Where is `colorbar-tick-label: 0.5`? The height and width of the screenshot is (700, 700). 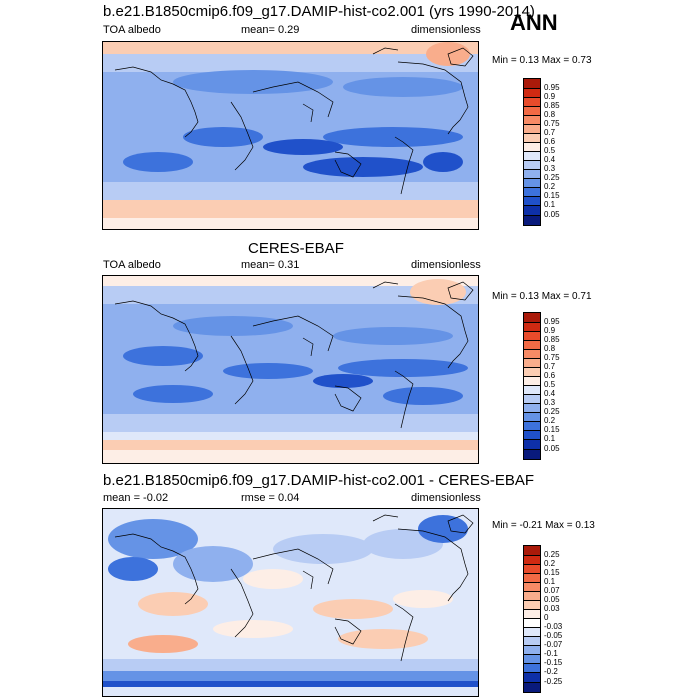
colorbar-tick-label: 0.5 is located at coordinates (550, 150).